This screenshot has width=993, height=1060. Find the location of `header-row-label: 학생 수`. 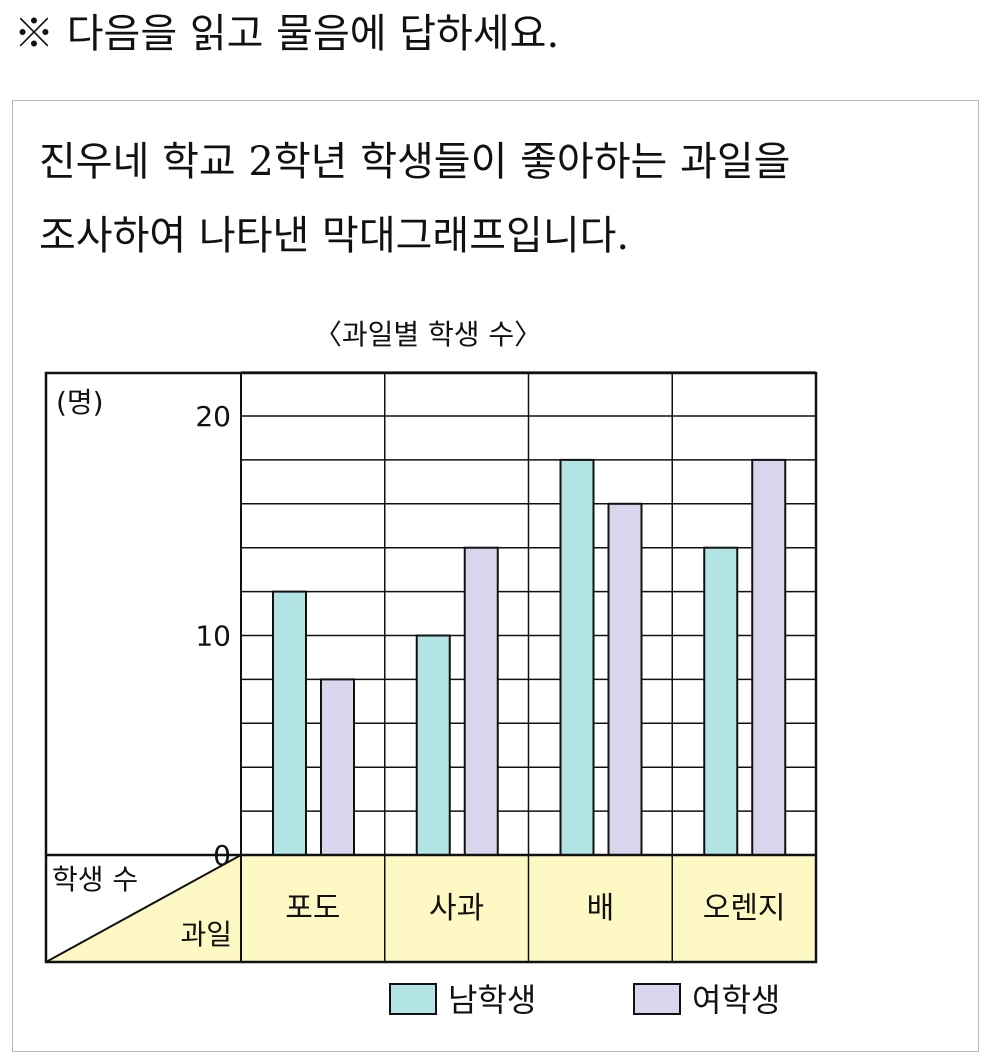

header-row-label: 학생 수 is located at coordinates (95, 879).